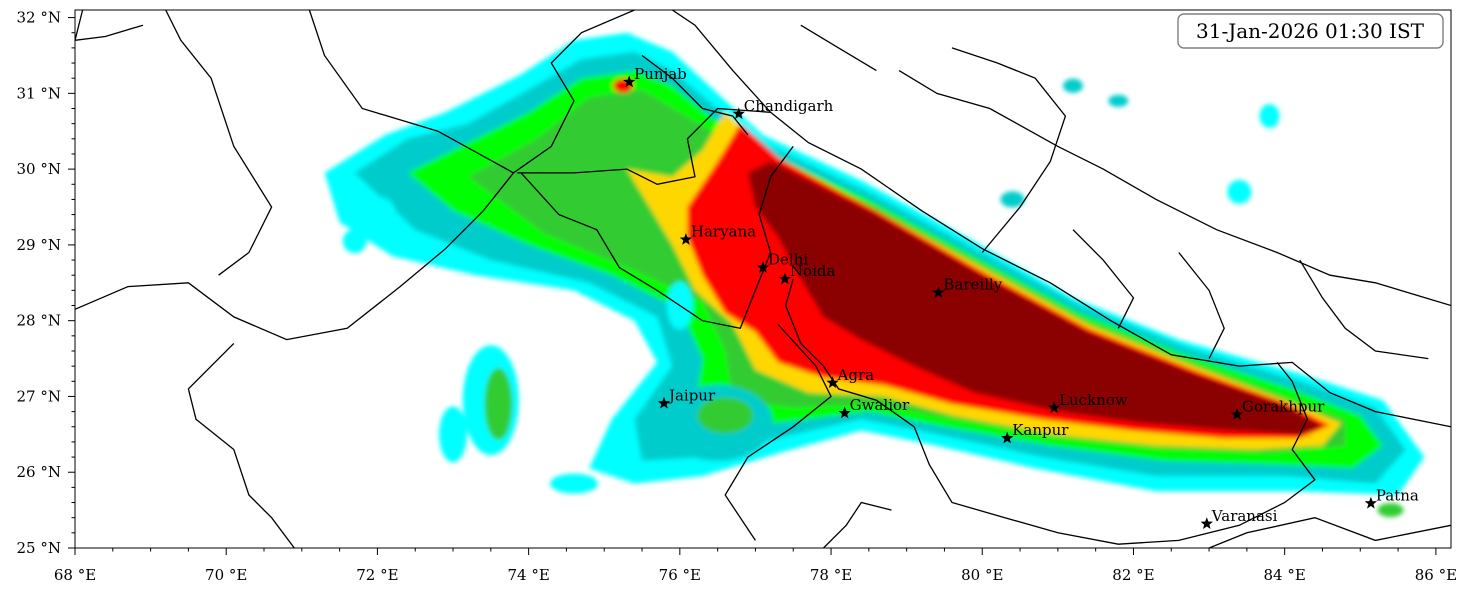 Image resolution: width=1471 pixels, height=591 pixels. I want to click on y-tick-label: 27 °N, so click(39, 396).